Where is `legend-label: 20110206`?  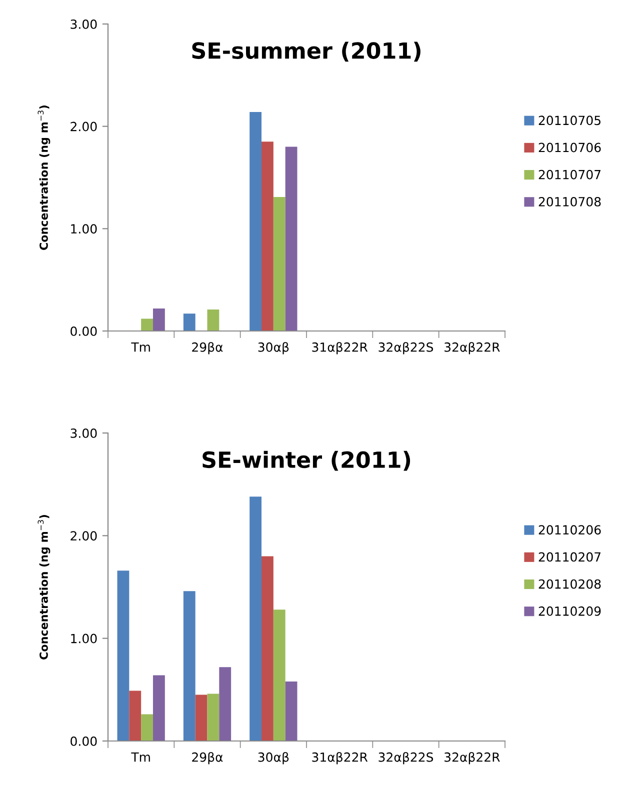 legend-label: 20110206 is located at coordinates (569, 530).